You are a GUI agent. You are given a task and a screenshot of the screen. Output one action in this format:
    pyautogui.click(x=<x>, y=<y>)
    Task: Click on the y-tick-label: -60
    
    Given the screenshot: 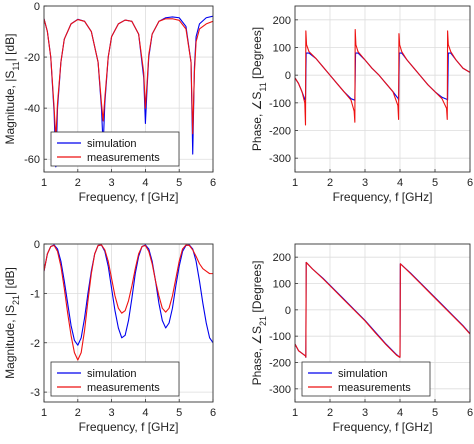 What is the action you would take?
    pyautogui.click(x=32, y=160)
    